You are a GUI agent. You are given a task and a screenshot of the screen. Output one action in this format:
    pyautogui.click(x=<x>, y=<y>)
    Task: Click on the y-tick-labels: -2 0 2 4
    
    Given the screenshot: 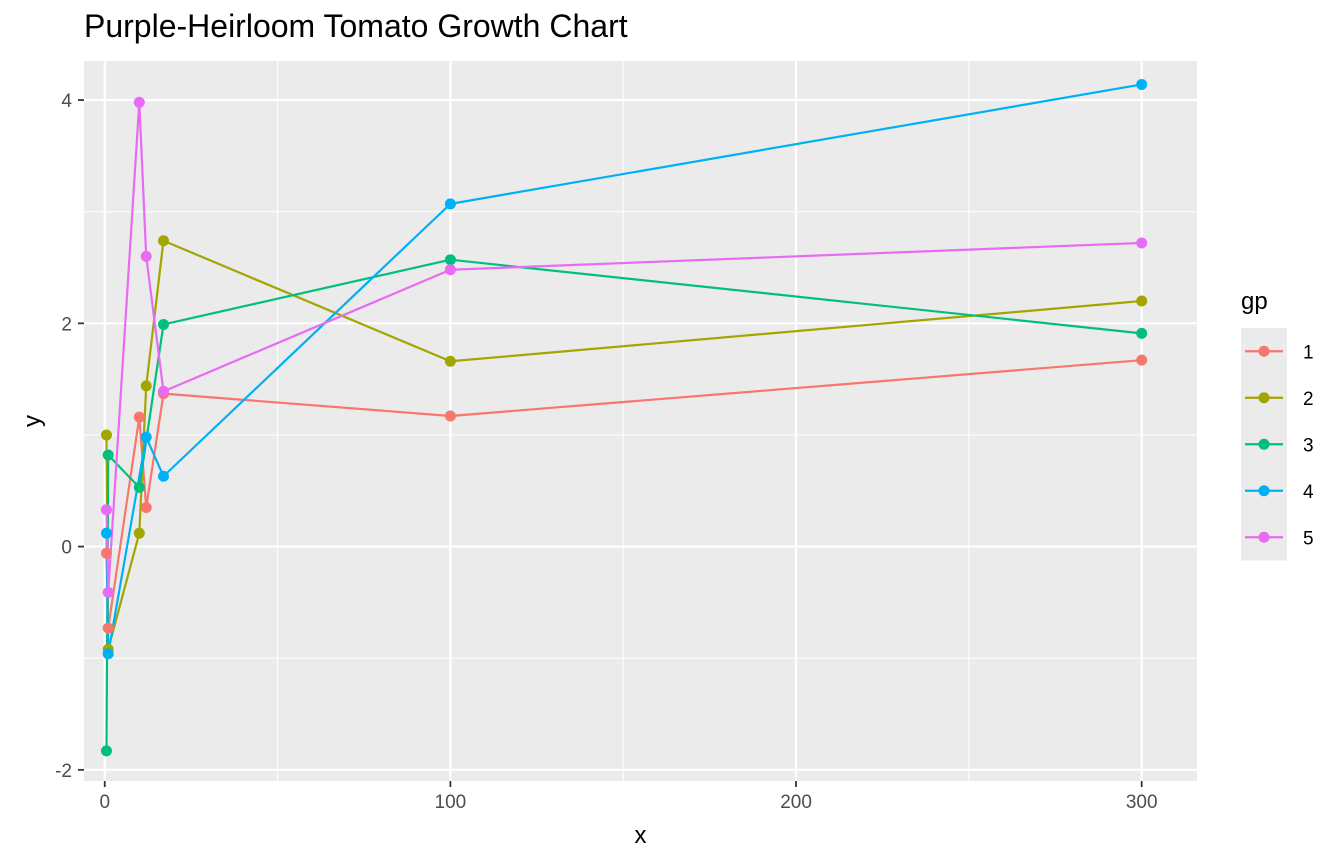 What is the action you would take?
    pyautogui.click(x=63, y=436)
    